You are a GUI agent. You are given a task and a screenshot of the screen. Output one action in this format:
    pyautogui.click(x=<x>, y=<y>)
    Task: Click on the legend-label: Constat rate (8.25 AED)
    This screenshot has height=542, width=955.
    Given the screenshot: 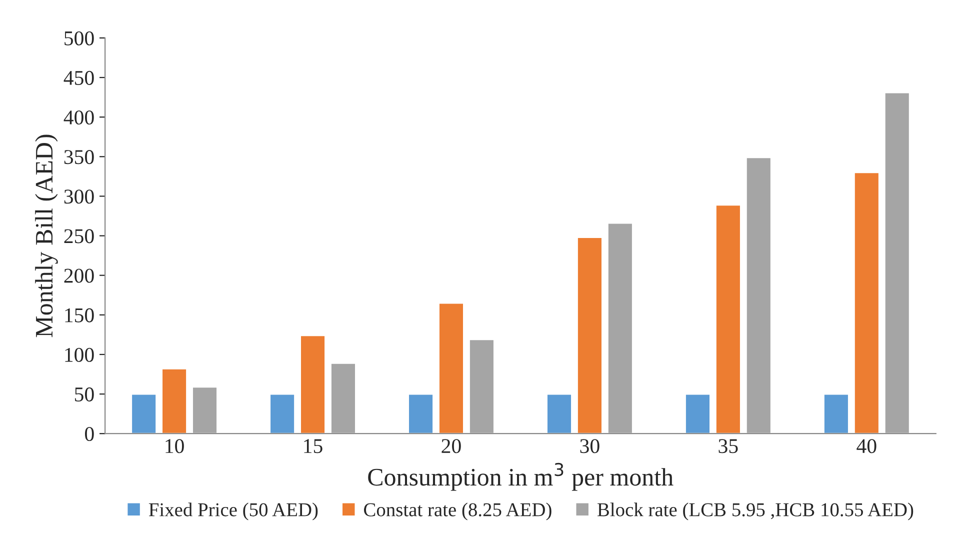 What is the action you would take?
    pyautogui.click(x=458, y=511)
    